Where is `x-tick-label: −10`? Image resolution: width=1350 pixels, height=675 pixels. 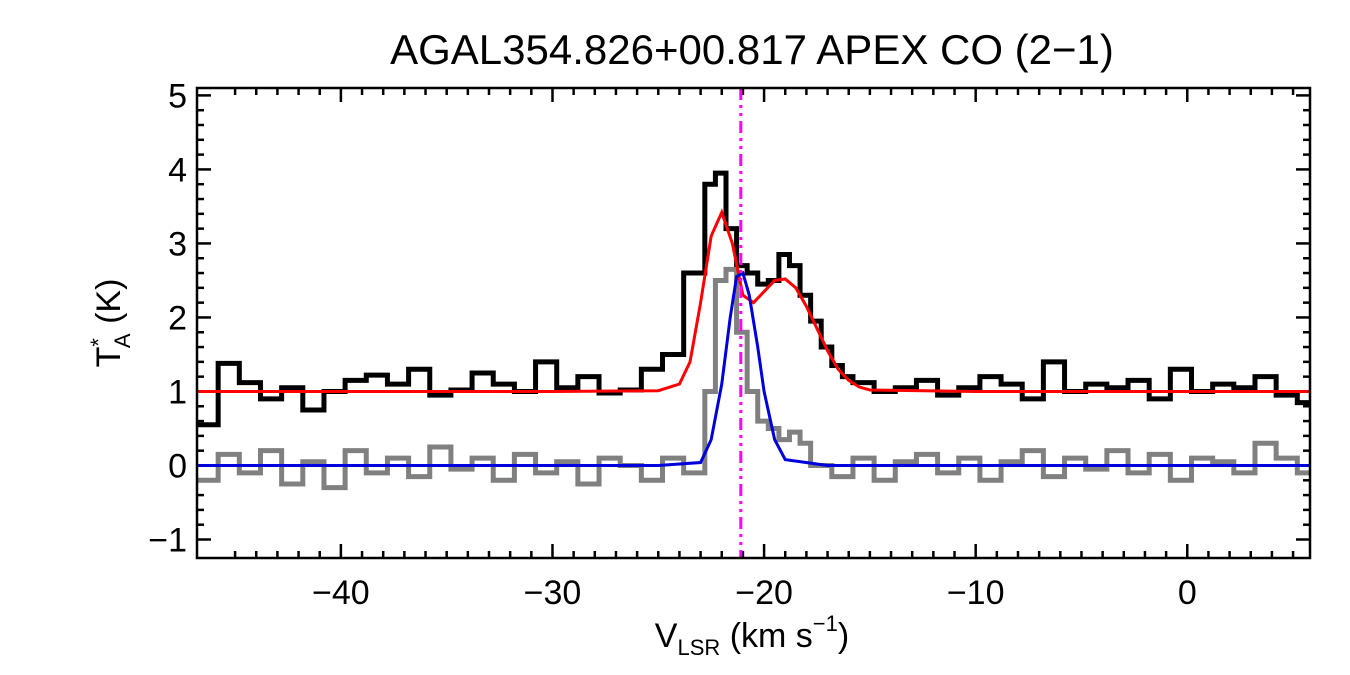 x-tick-label: −10 is located at coordinates (976, 593).